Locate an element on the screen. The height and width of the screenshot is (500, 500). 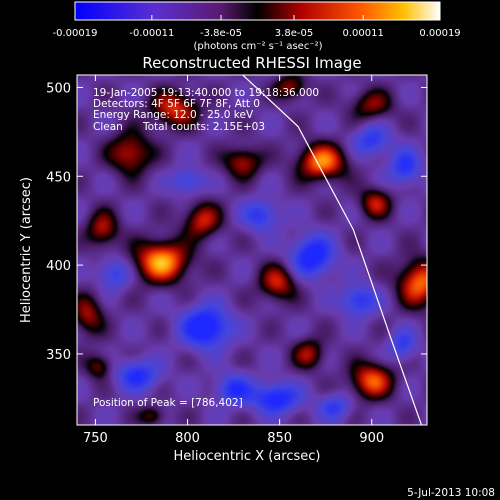
x-tick-label: 800 is located at coordinates (187, 438).